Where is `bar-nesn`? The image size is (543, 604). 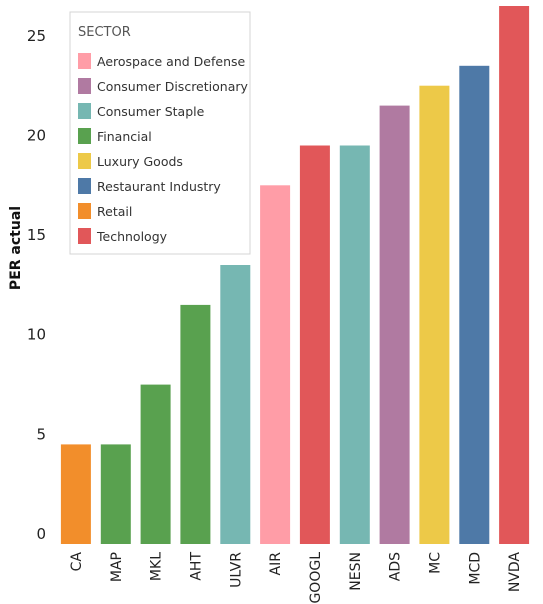 bar-nesn is located at coordinates (354, 345).